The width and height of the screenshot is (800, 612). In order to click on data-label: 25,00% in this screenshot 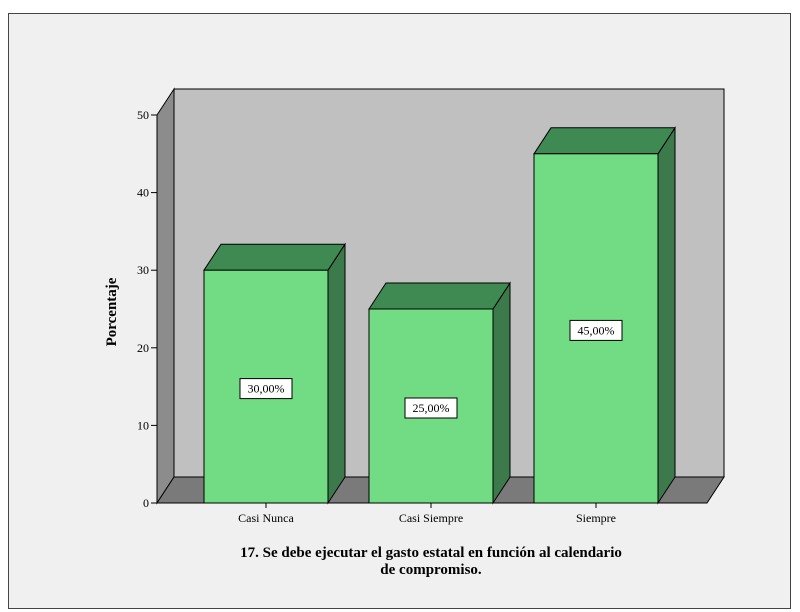, I will do `click(431, 408)`.